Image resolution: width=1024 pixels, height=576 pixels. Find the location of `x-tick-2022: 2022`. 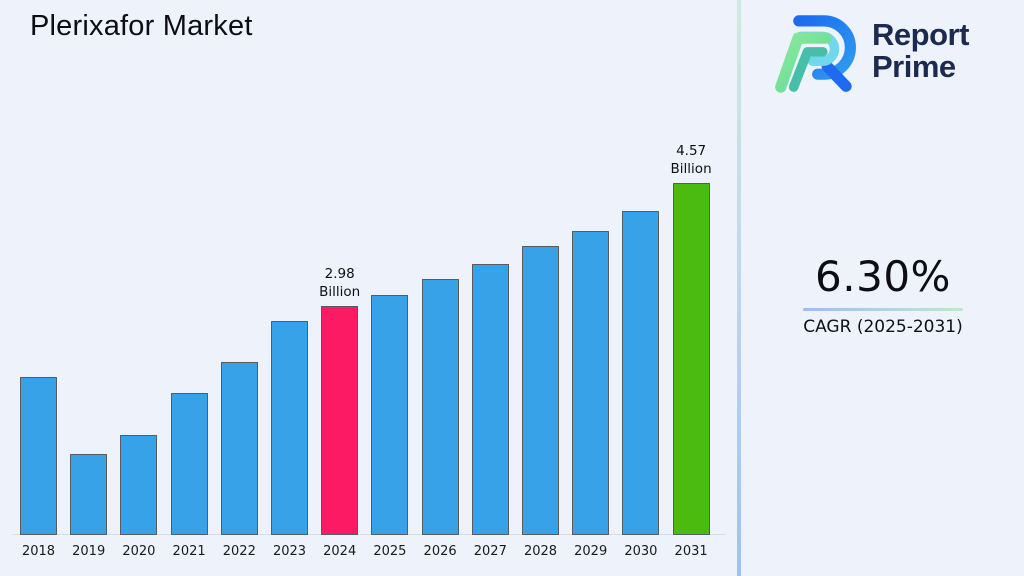

x-tick-2022: 2022 is located at coordinates (239, 551).